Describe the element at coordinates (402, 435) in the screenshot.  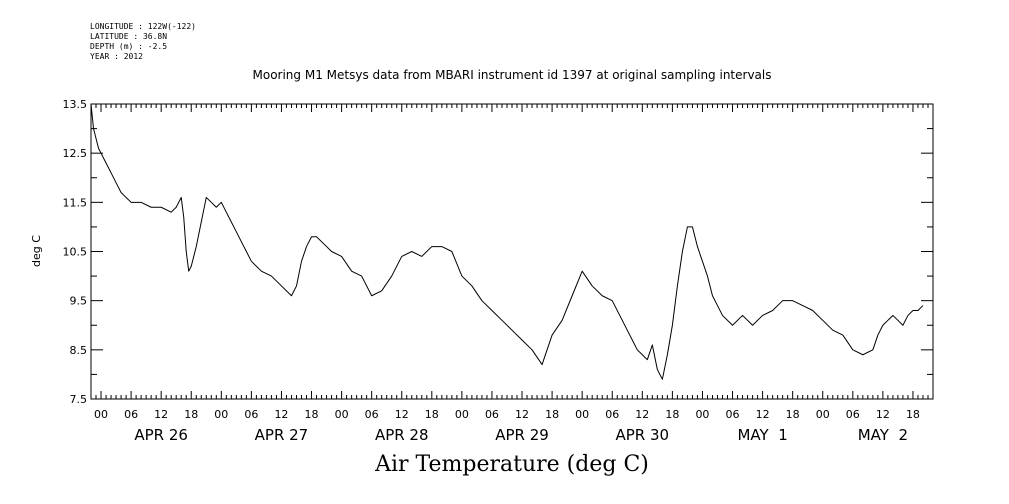
I see `x-date-label: APR 28` at that location.